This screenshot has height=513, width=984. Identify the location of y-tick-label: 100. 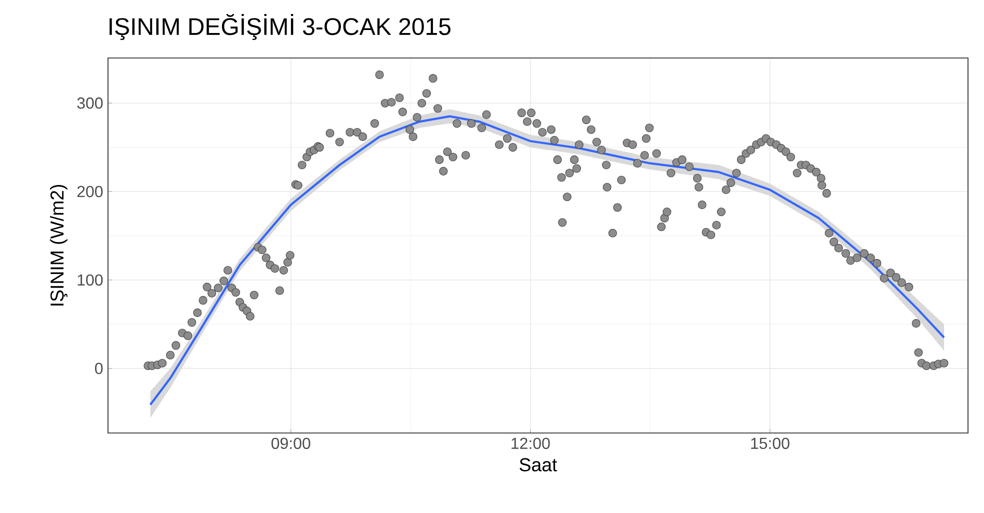
(90, 280).